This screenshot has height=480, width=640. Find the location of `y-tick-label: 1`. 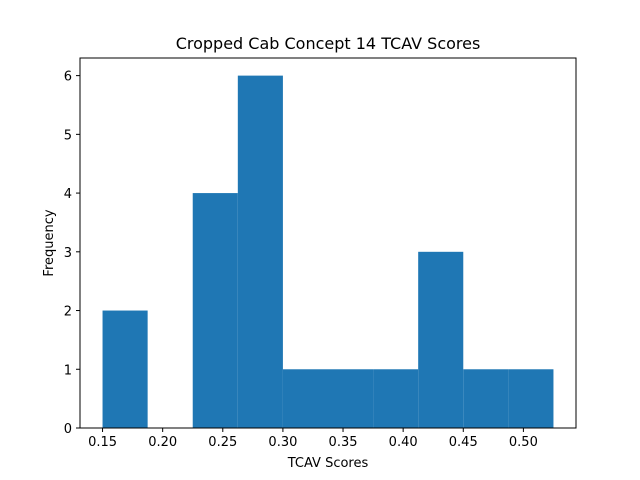

y-tick-label: 1 is located at coordinates (68, 370).